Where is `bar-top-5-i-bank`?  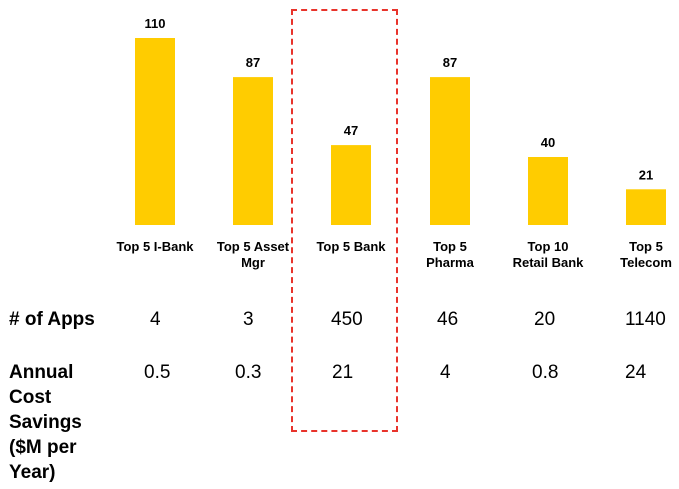
bar-top-5-i-bank is located at coordinates (155, 131).